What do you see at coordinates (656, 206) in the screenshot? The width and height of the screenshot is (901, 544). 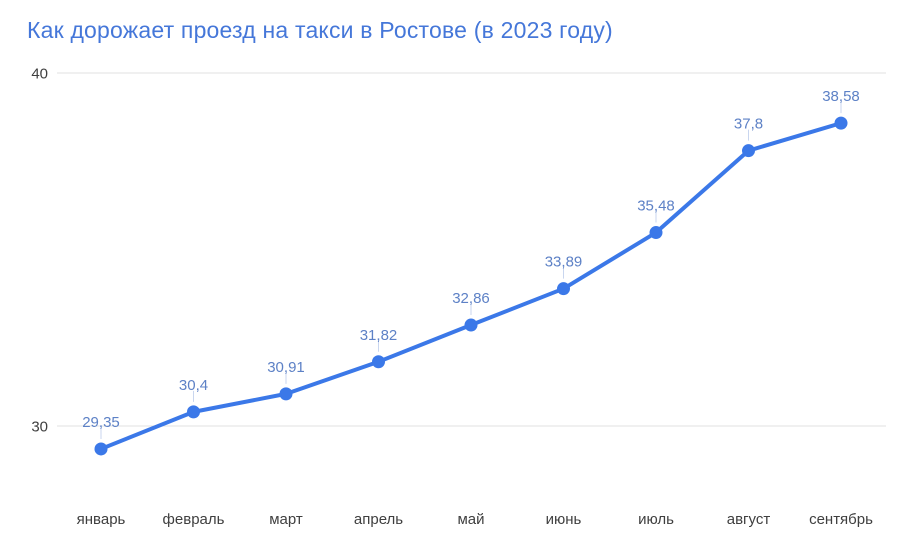 I see `data-point-label: 35,48` at bounding box center [656, 206].